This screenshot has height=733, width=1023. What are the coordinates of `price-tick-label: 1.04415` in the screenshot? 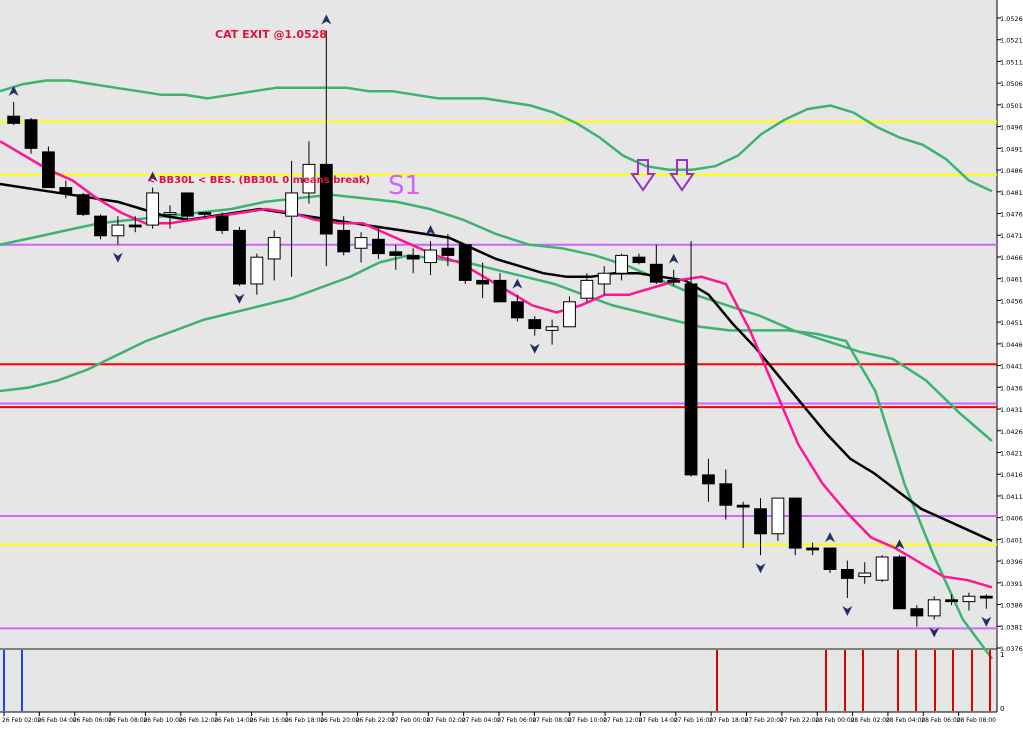 It's located at (1011, 367).